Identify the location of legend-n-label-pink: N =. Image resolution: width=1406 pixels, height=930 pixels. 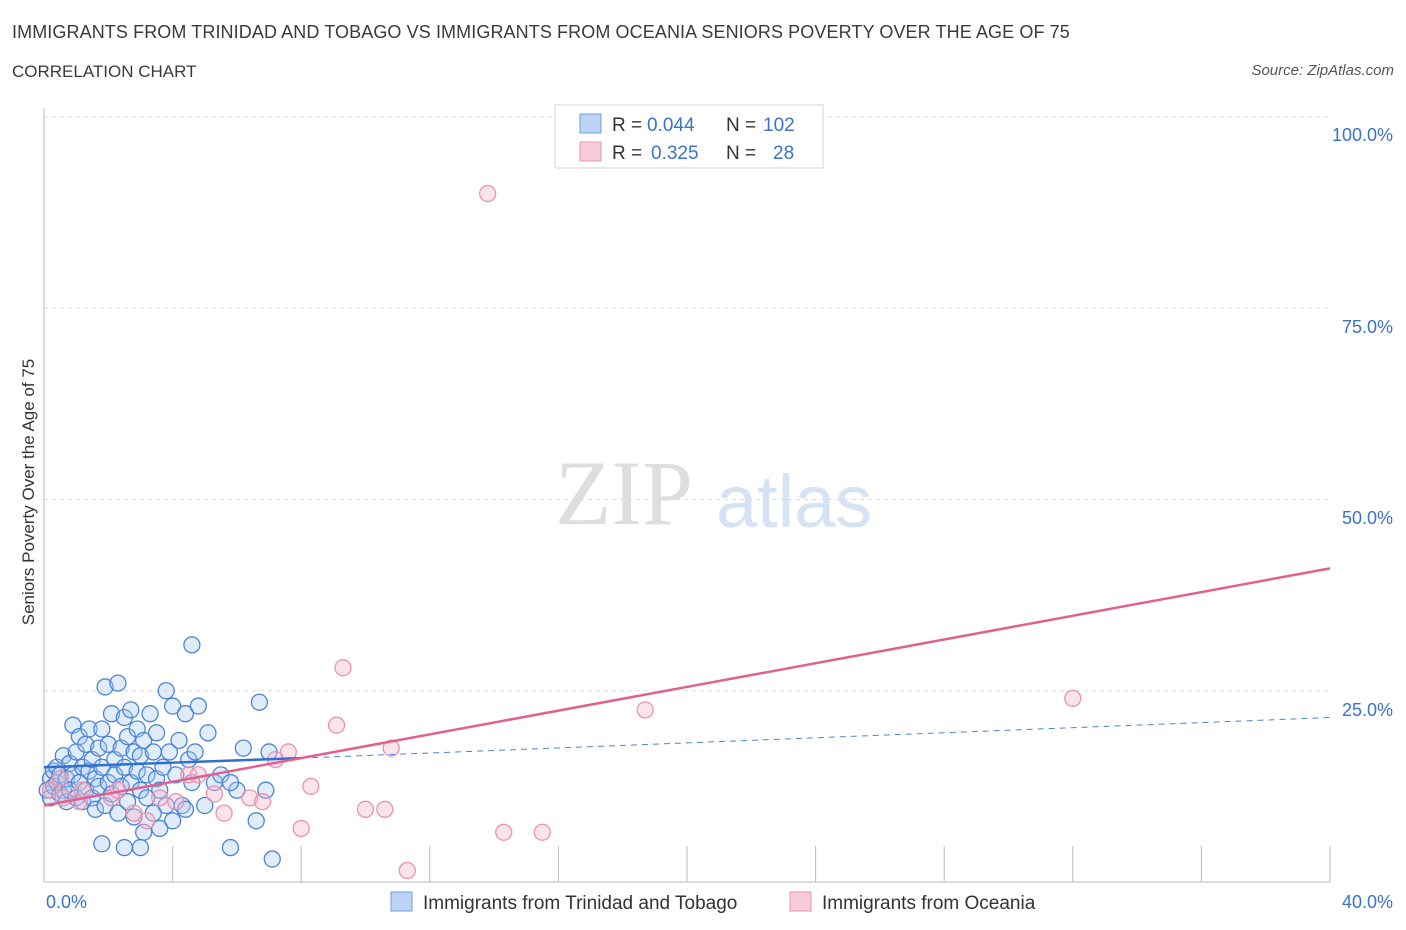
(741, 153).